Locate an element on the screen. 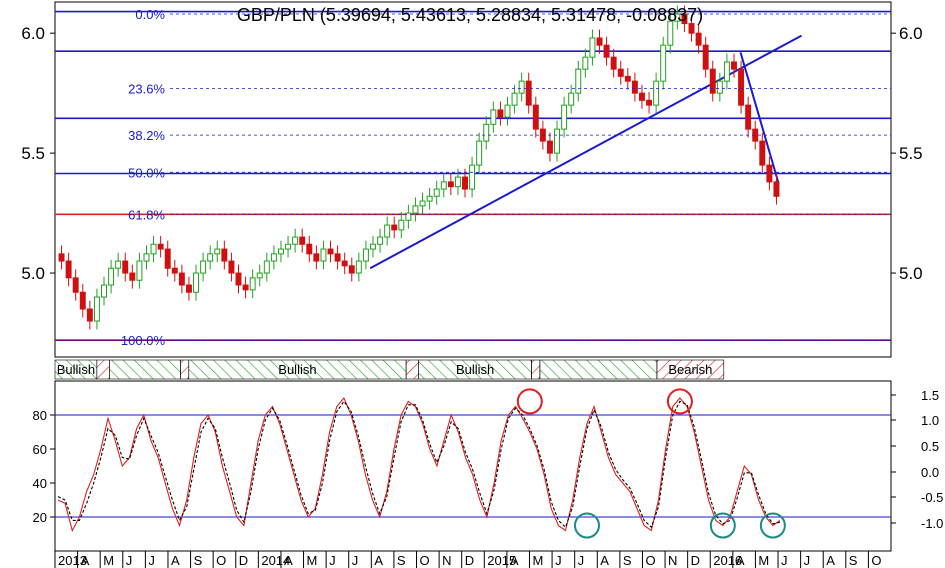 This screenshot has width=945, height=568. fib-level-label: 50.0% is located at coordinates (146, 172).